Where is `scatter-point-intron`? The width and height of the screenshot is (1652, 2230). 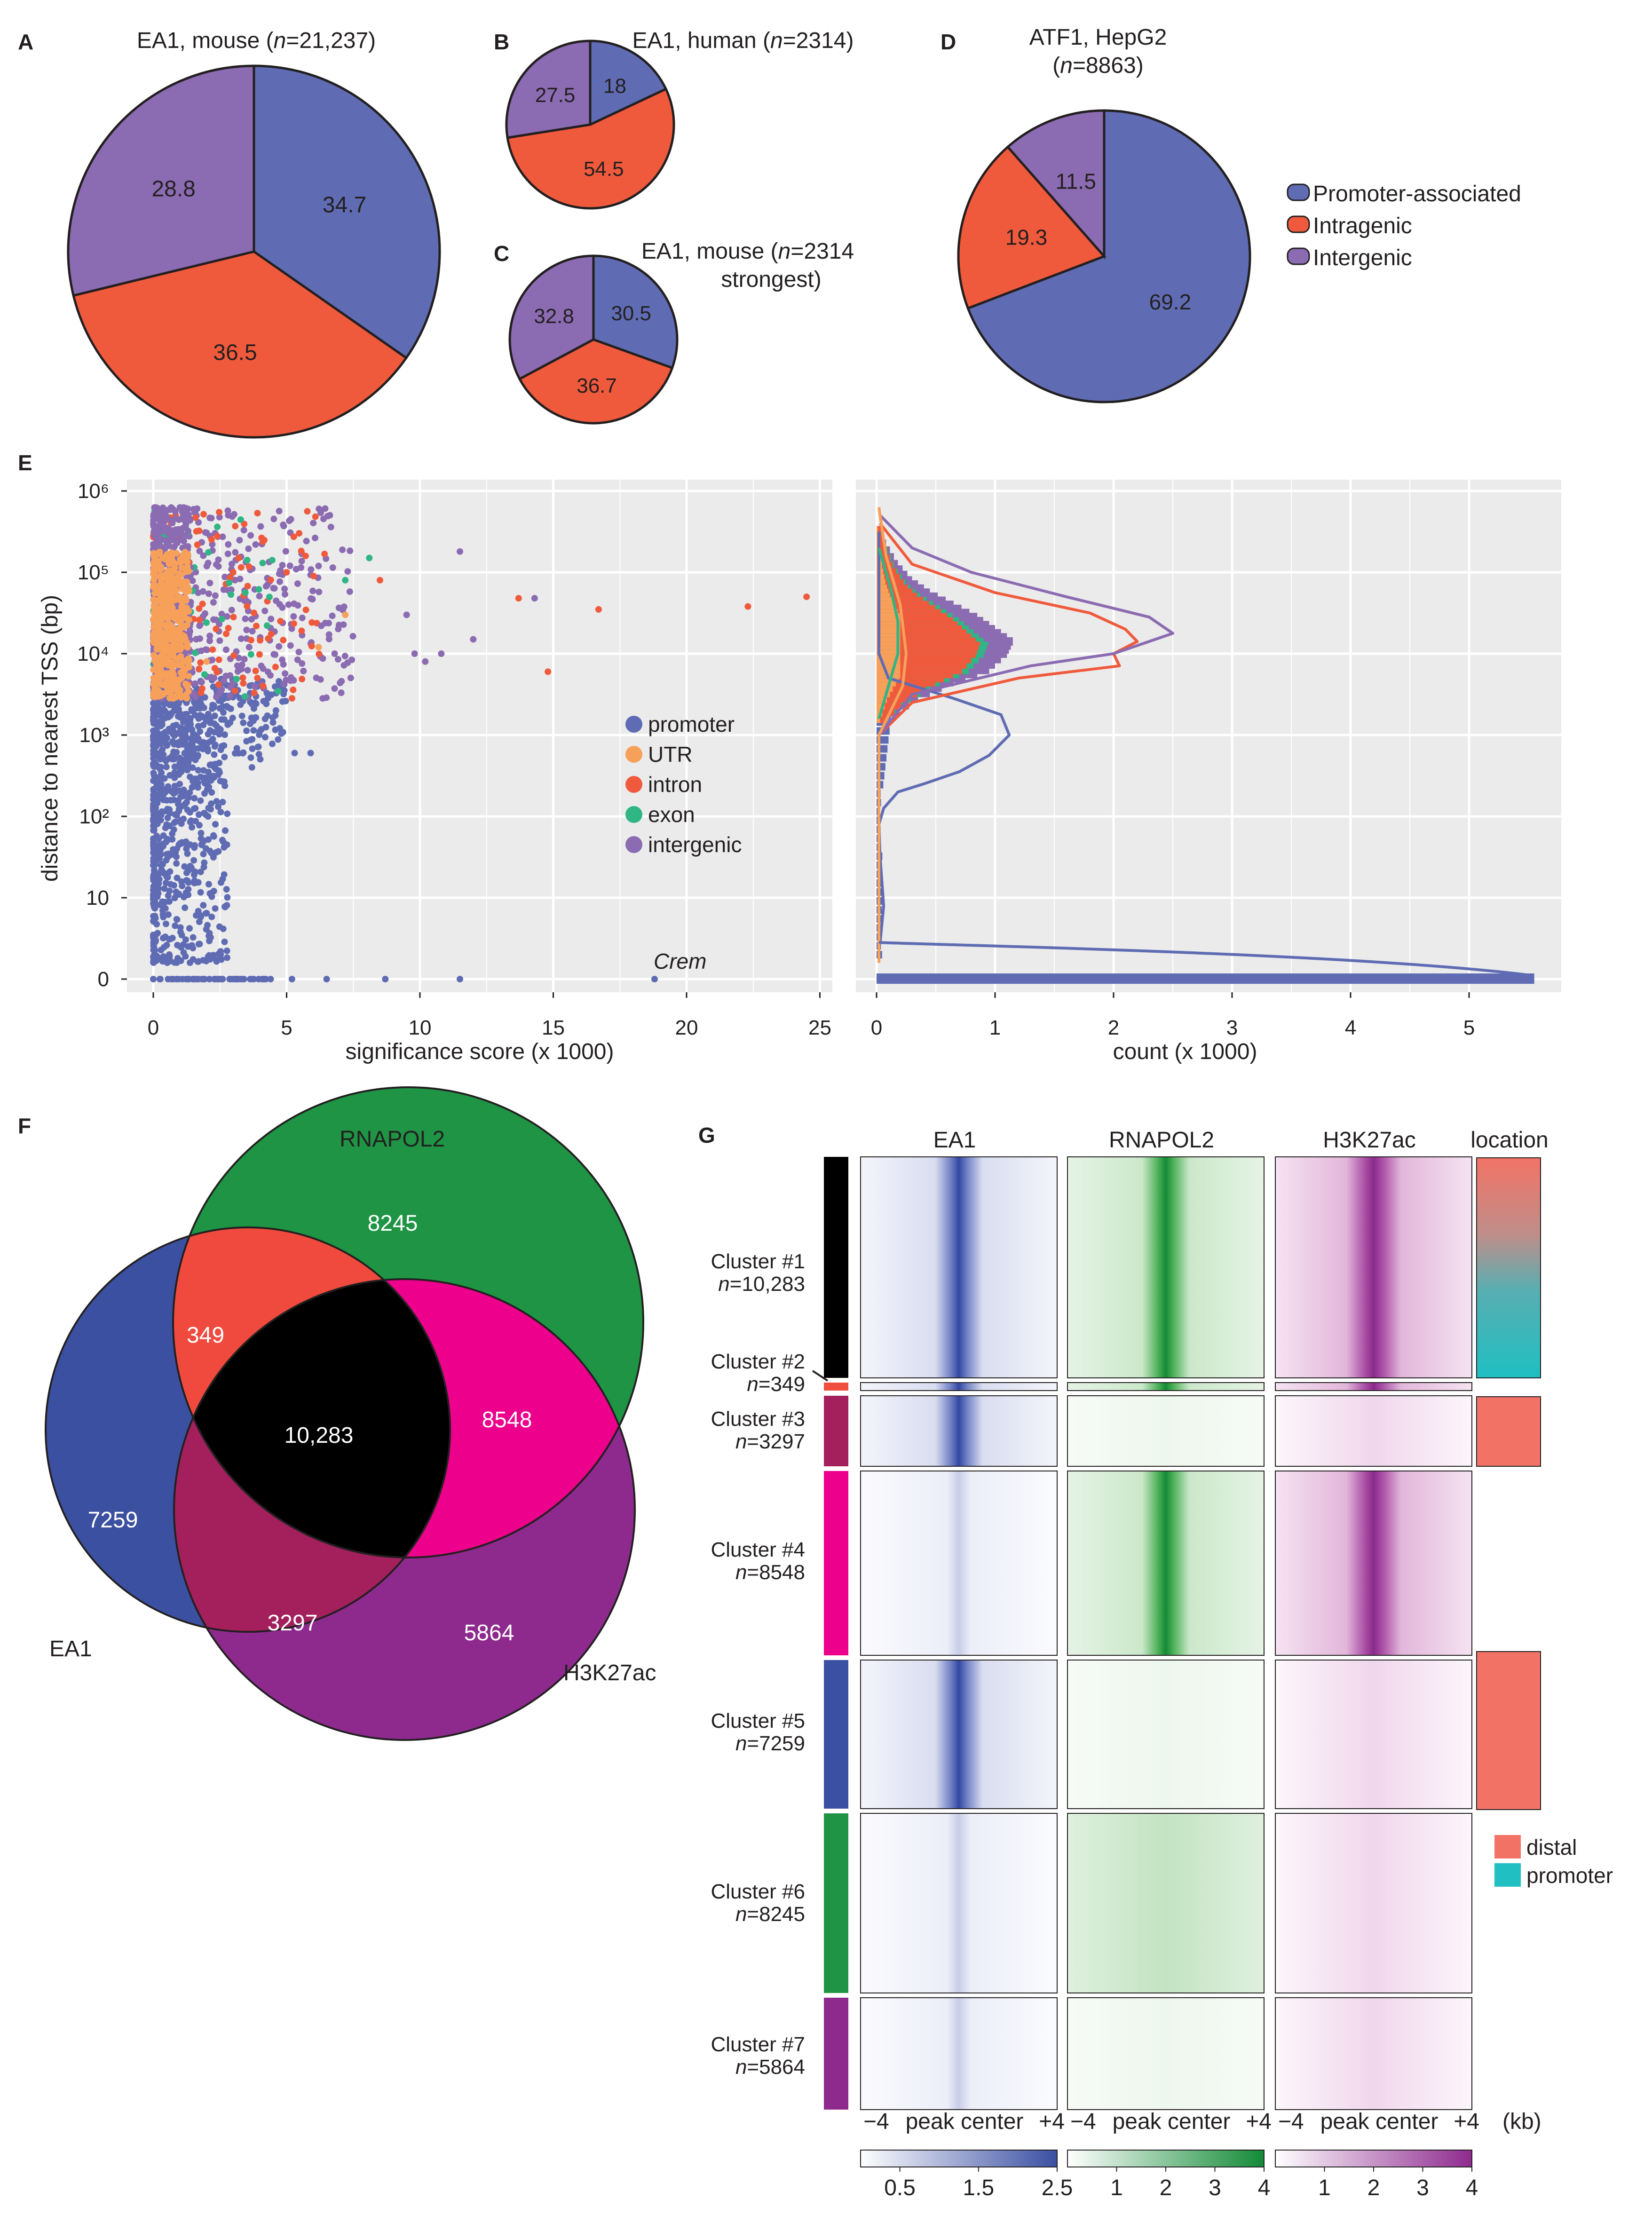
scatter-point-intron is located at coordinates (806, 597).